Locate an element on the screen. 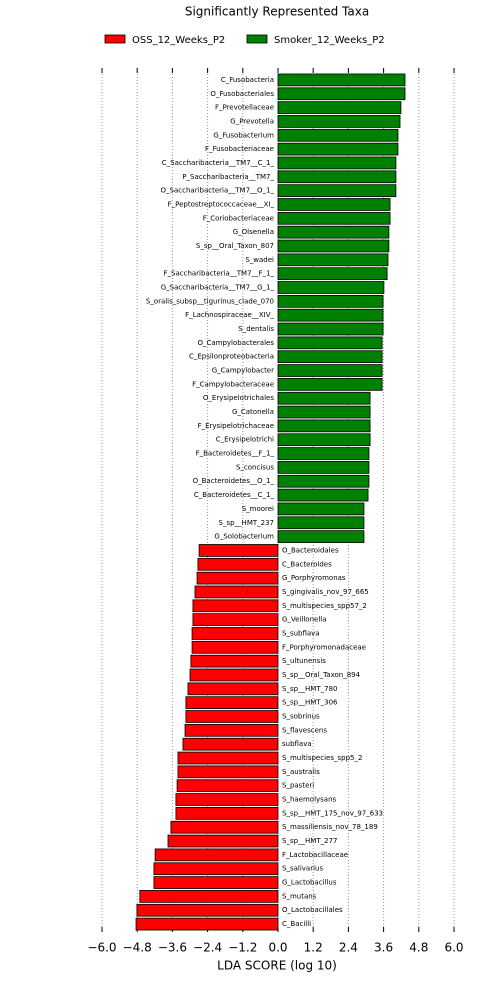 This screenshot has height=982, width=504. x-tick-label: 1.2 is located at coordinates (313, 948).